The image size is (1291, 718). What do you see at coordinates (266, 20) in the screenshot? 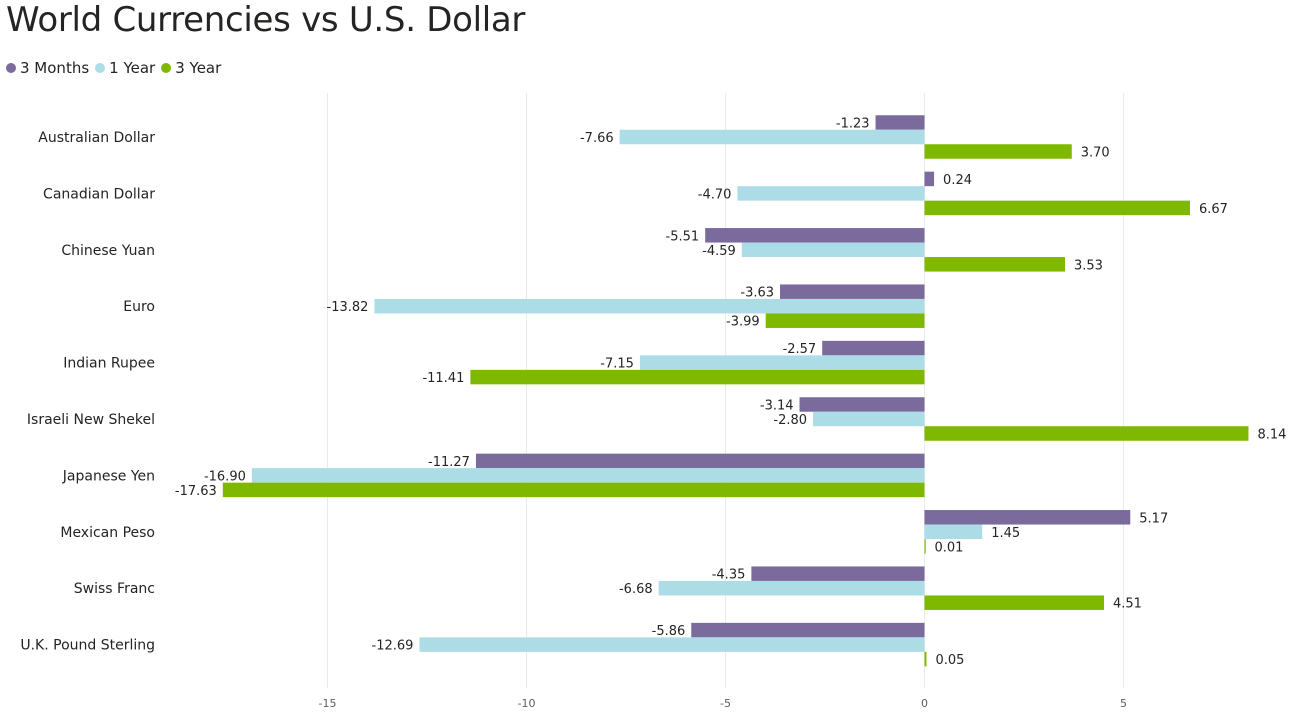
I see `chart-title: World Currencies vs U.S. Dollar` at bounding box center [266, 20].